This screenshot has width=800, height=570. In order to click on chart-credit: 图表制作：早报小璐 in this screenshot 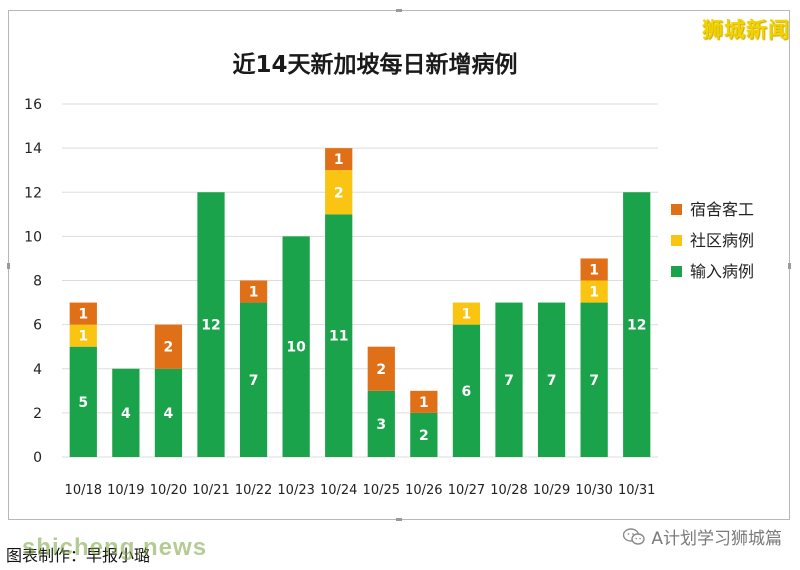, I will do `click(78, 555)`.